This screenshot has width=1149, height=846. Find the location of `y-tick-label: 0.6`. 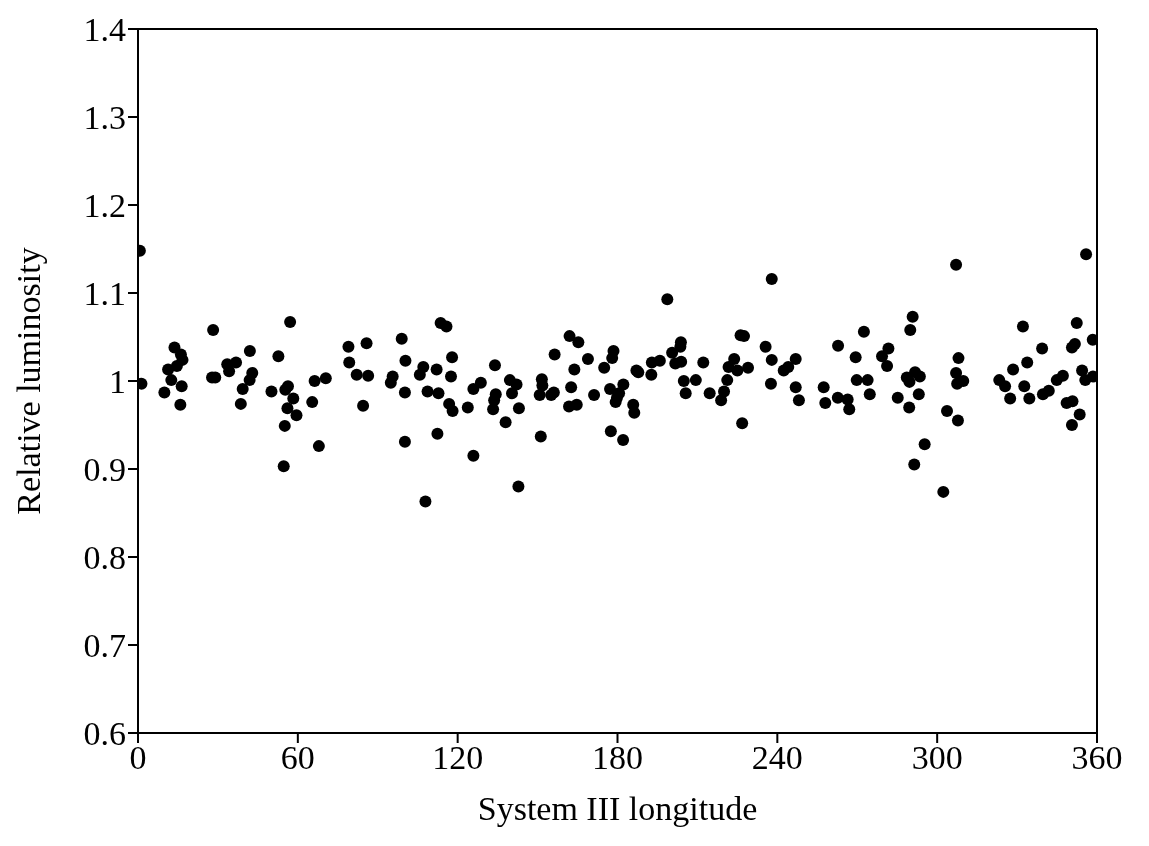

y-tick-label: 0.6 is located at coordinates (104, 734).